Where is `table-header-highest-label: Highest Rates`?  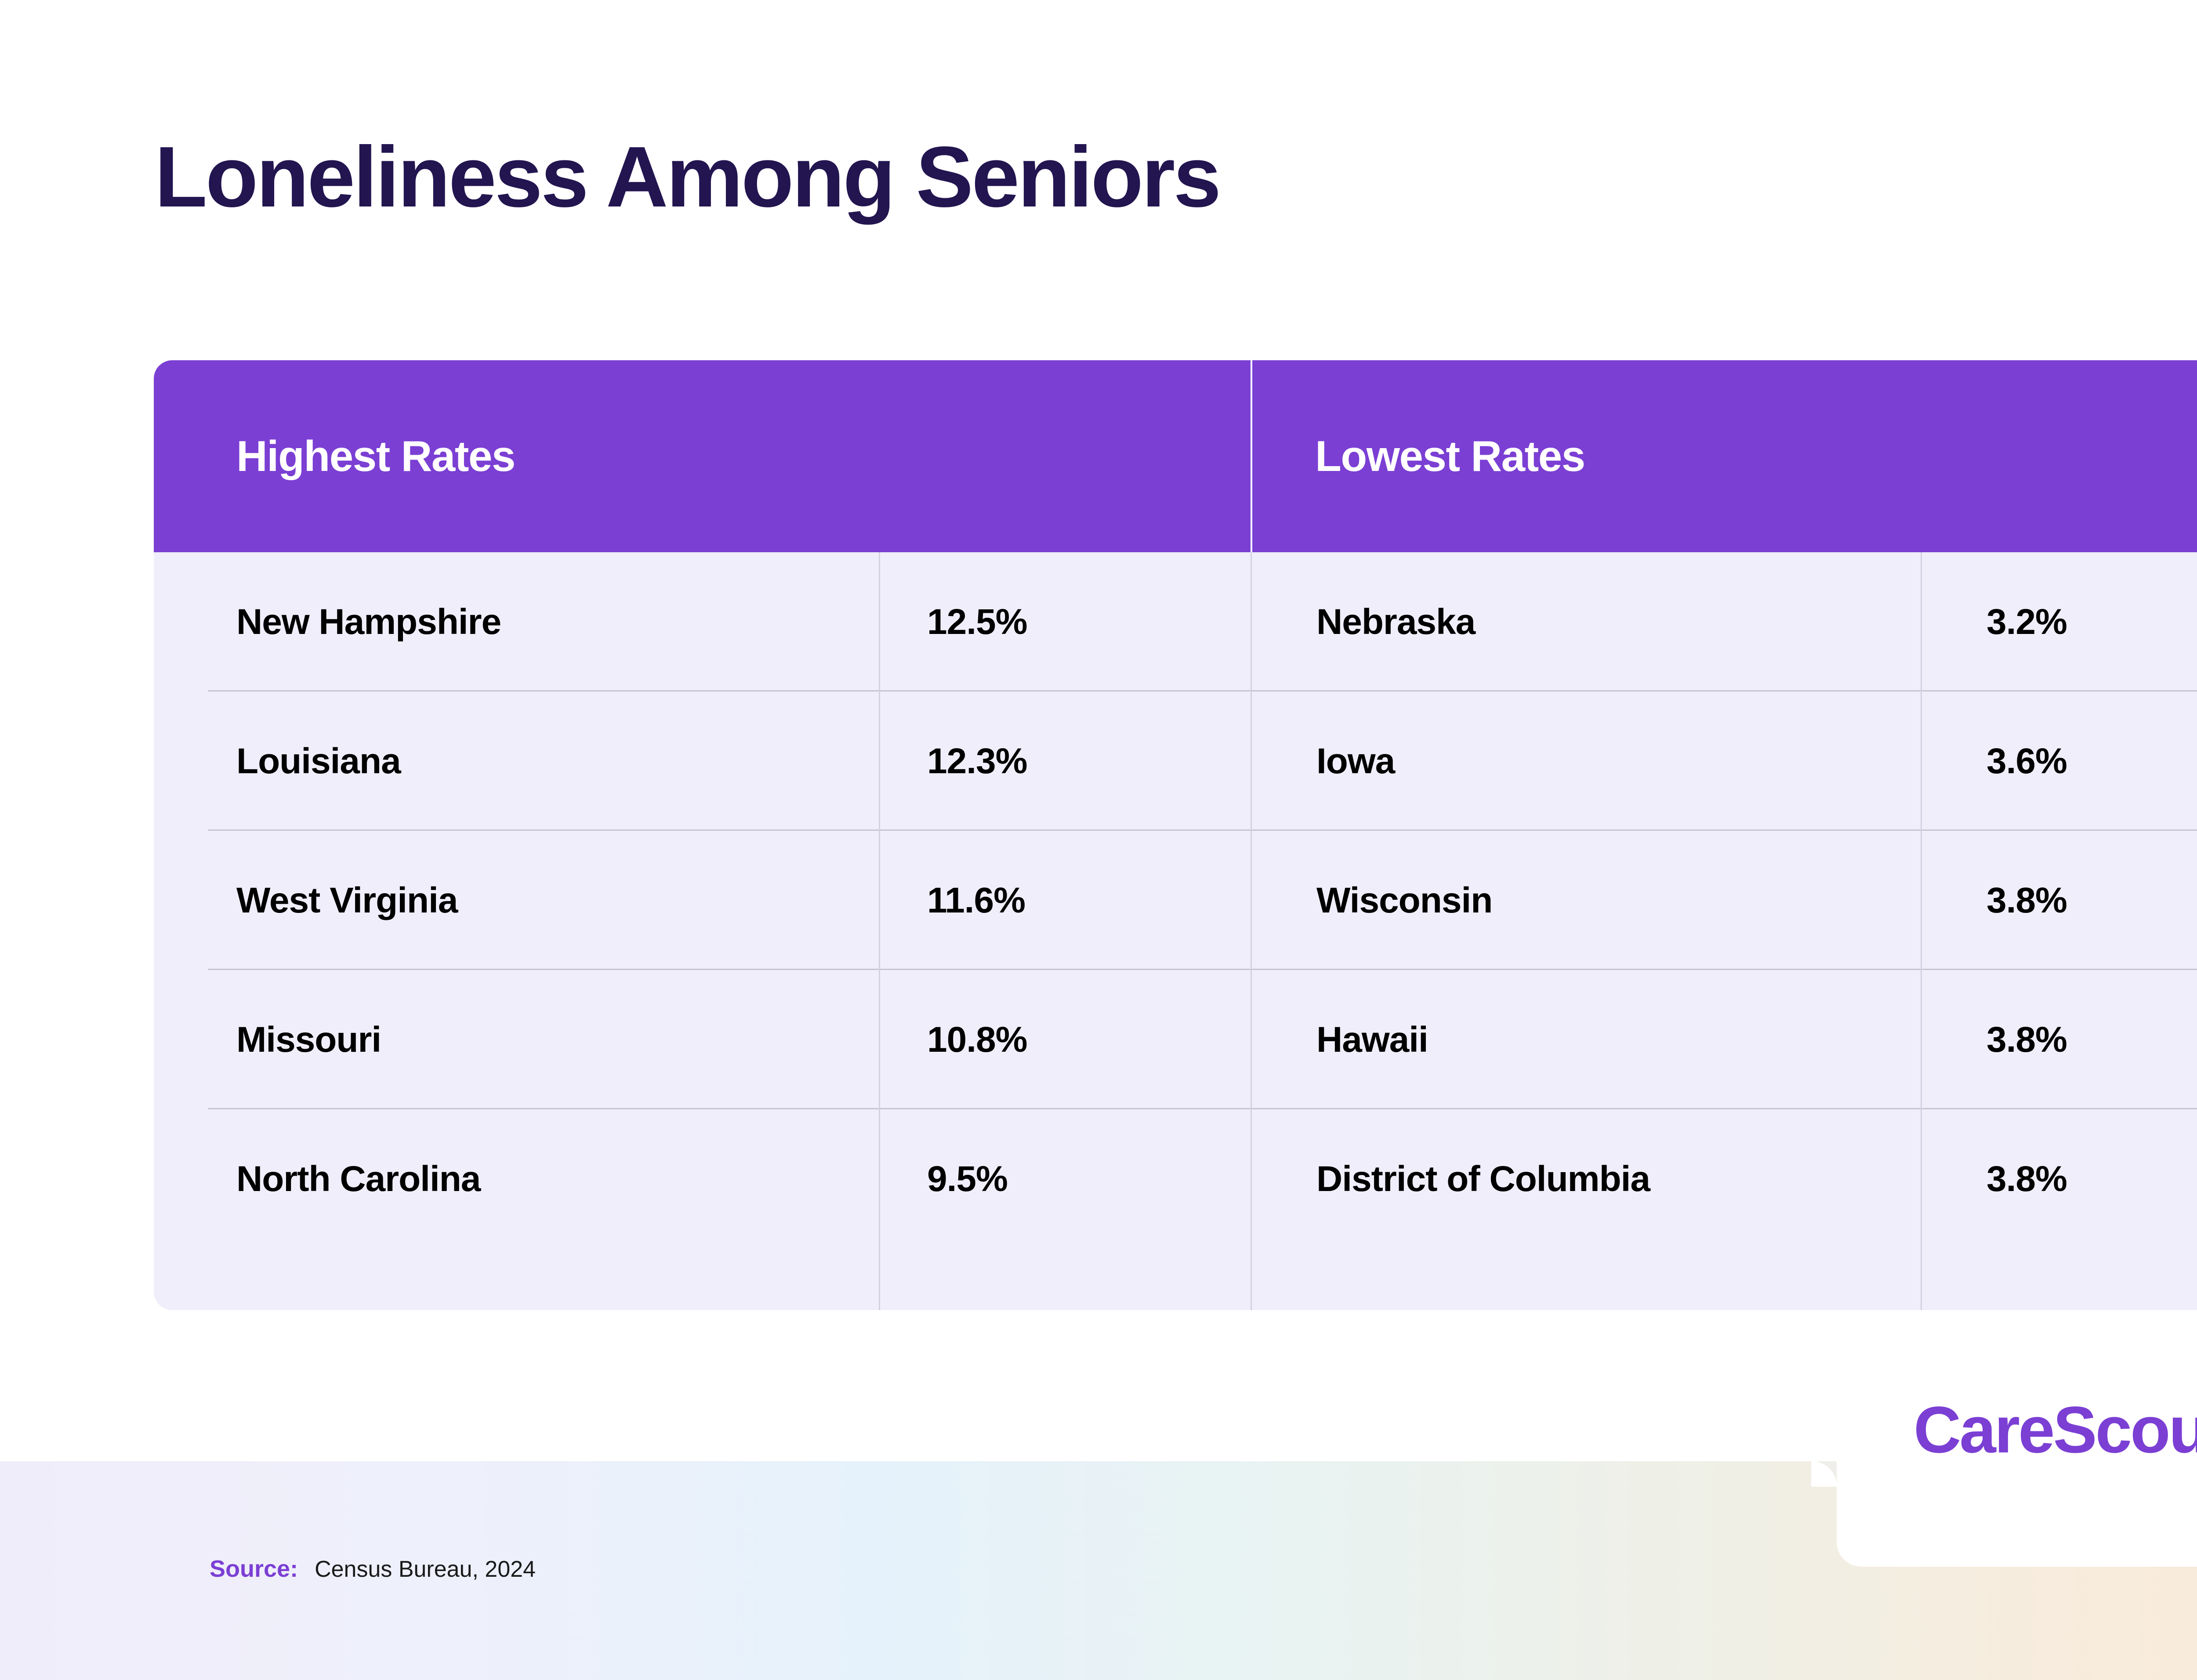
table-header-highest-label: Highest Rates is located at coordinates (376, 456).